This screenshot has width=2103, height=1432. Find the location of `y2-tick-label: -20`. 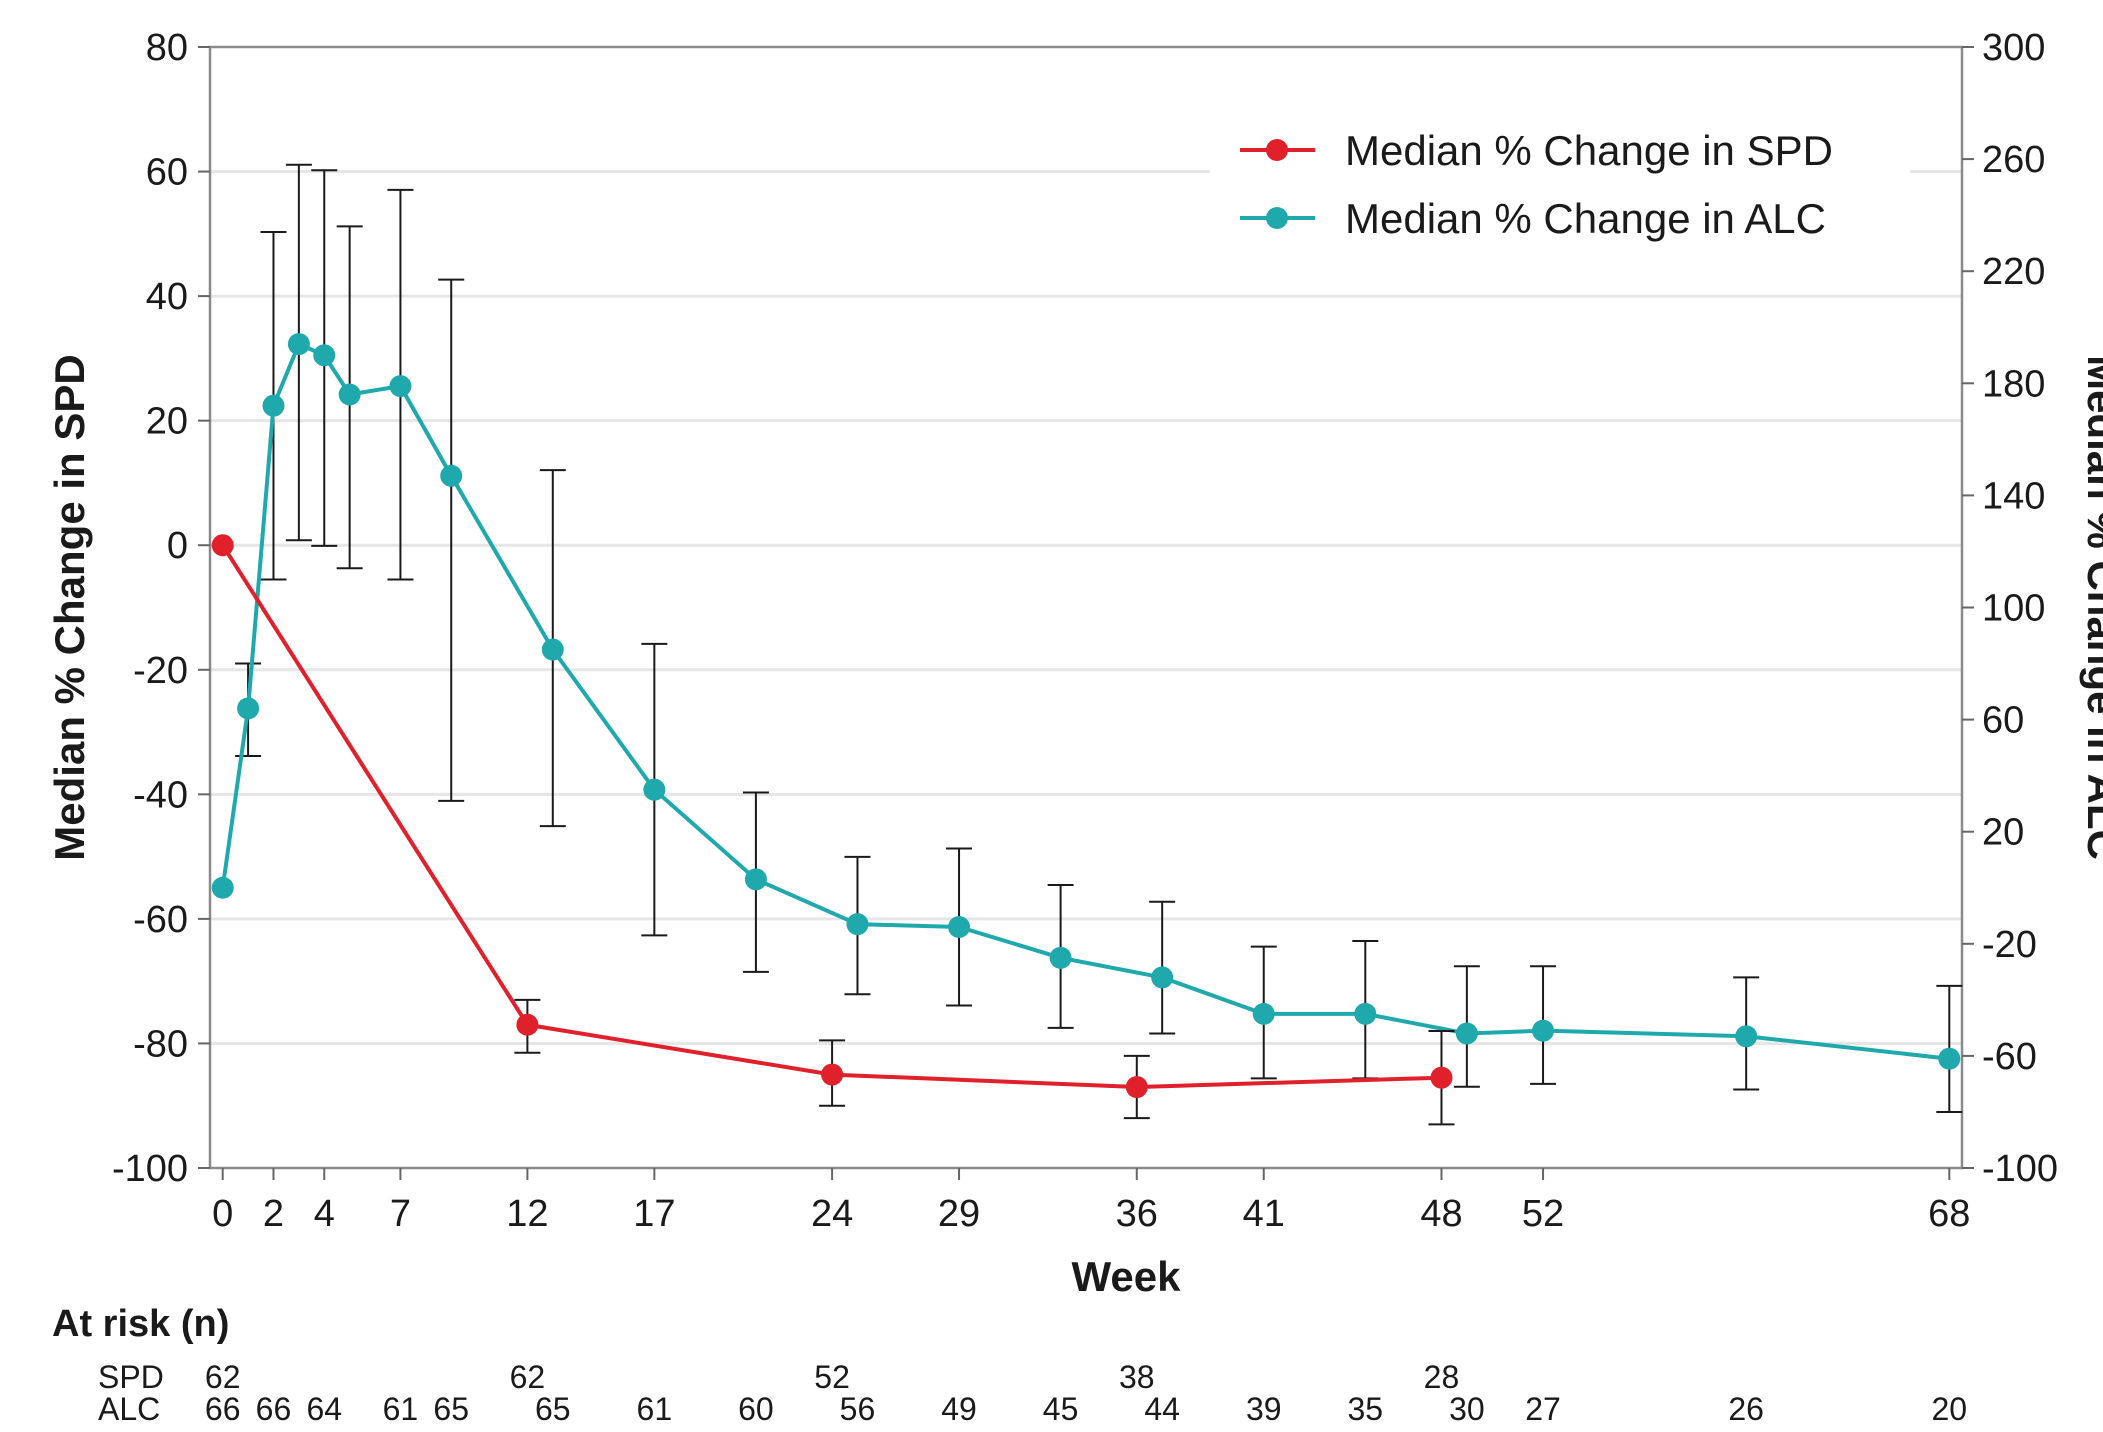

y2-tick-label: -20 is located at coordinates (2009, 945).